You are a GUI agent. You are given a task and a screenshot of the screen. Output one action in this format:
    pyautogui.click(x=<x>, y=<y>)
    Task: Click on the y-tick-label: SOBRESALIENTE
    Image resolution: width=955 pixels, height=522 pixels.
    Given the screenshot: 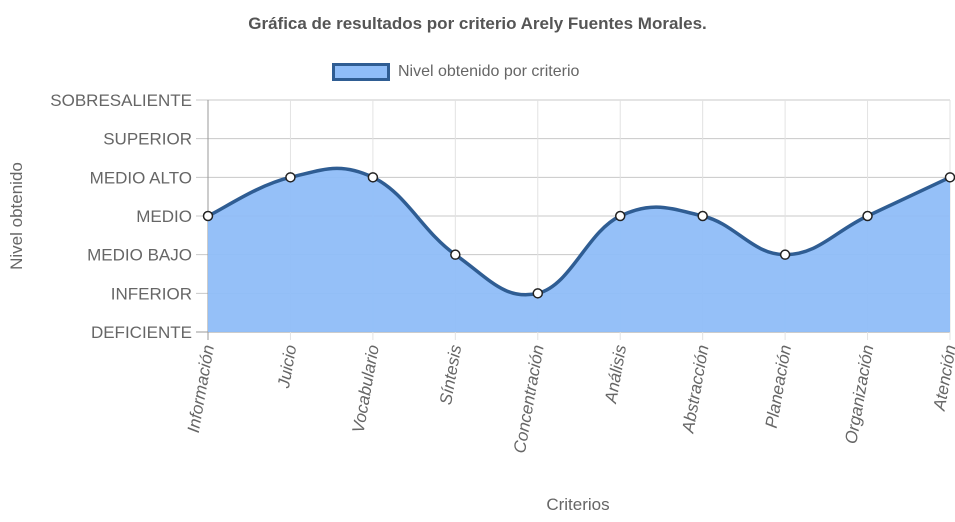 What is the action you would take?
    pyautogui.click(x=121, y=100)
    